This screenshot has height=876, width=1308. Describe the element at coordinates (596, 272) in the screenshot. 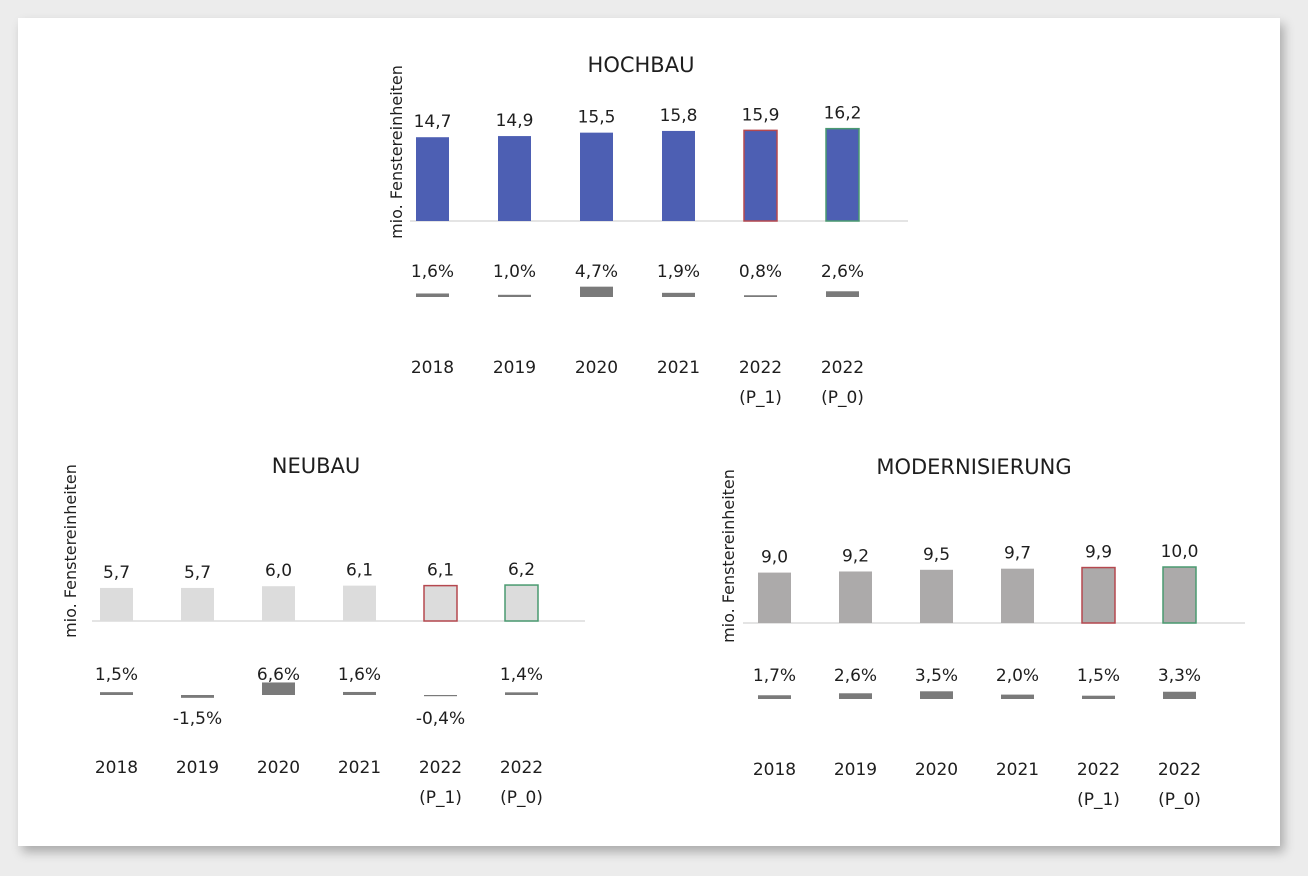

I see `growth-label: 4,7%` at that location.